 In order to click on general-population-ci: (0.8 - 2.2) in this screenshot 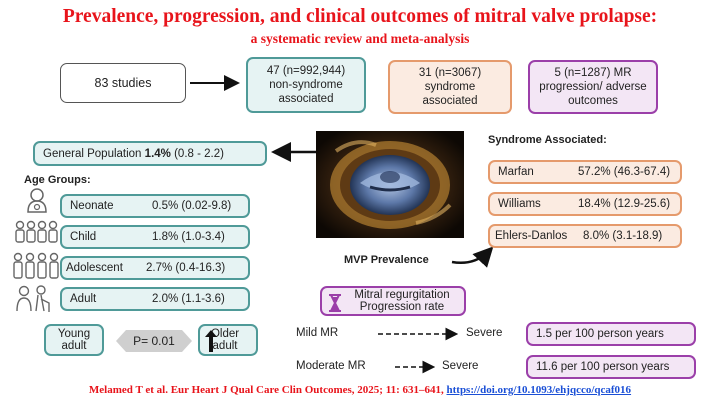, I will do `click(199, 153)`.